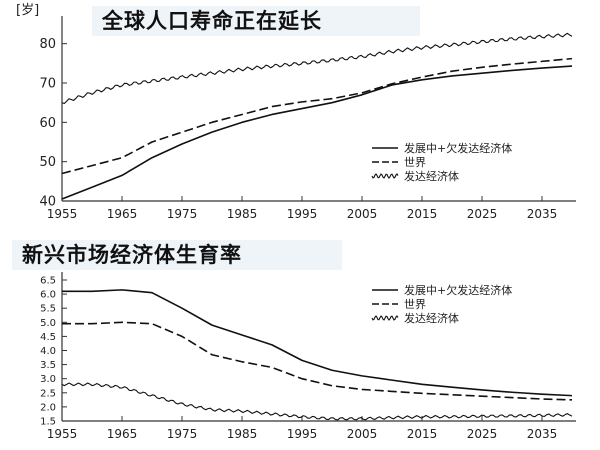  Describe the element at coordinates (47, 202) in the screenshot. I see `y-tick-label: 40` at that location.